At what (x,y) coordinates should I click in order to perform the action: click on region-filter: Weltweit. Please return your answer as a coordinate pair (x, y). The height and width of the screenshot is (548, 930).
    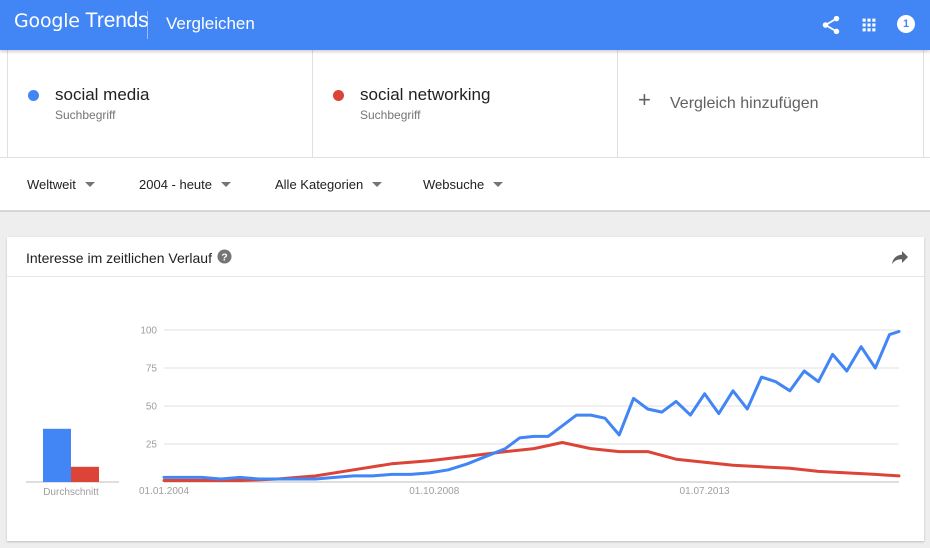
    Looking at the image, I should click on (61, 184).